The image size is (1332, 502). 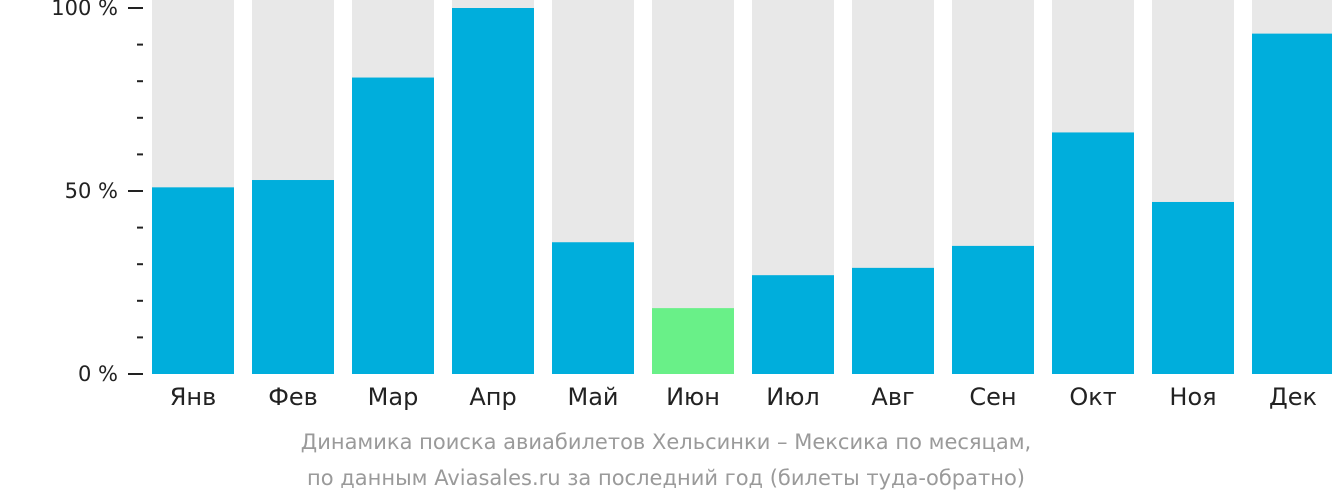 What do you see at coordinates (693, 397) in the screenshot?
I see `x-tick-label: Июн` at bounding box center [693, 397].